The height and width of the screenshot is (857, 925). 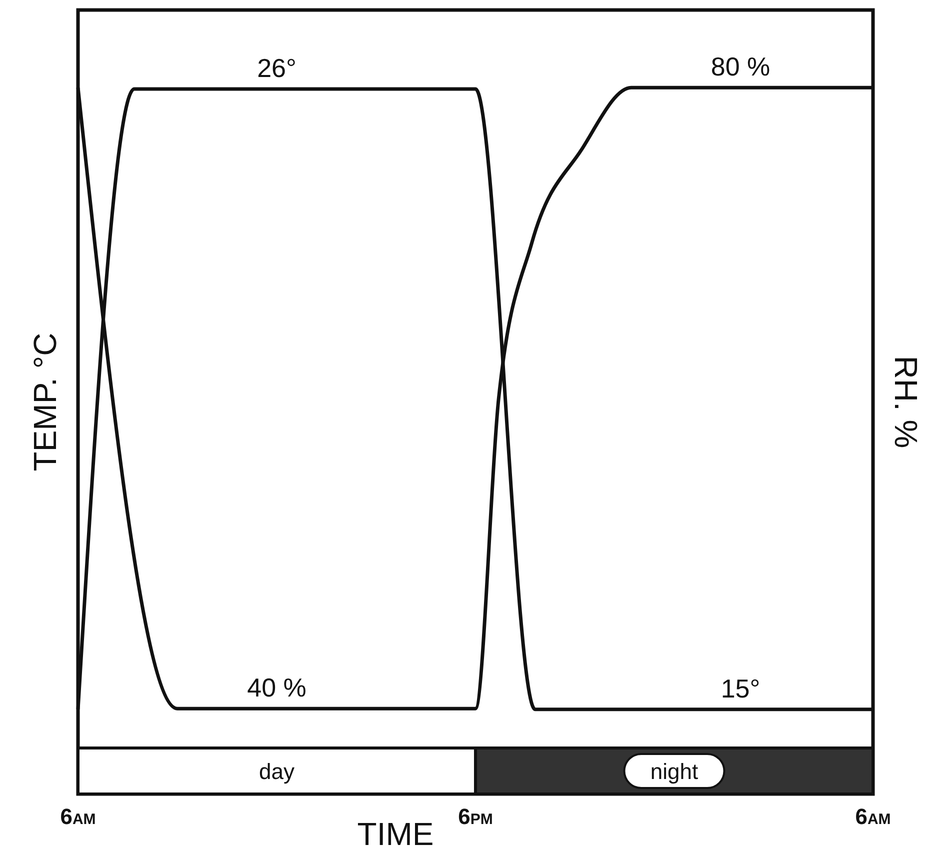 I want to click on band-label: day, so click(x=276, y=771).